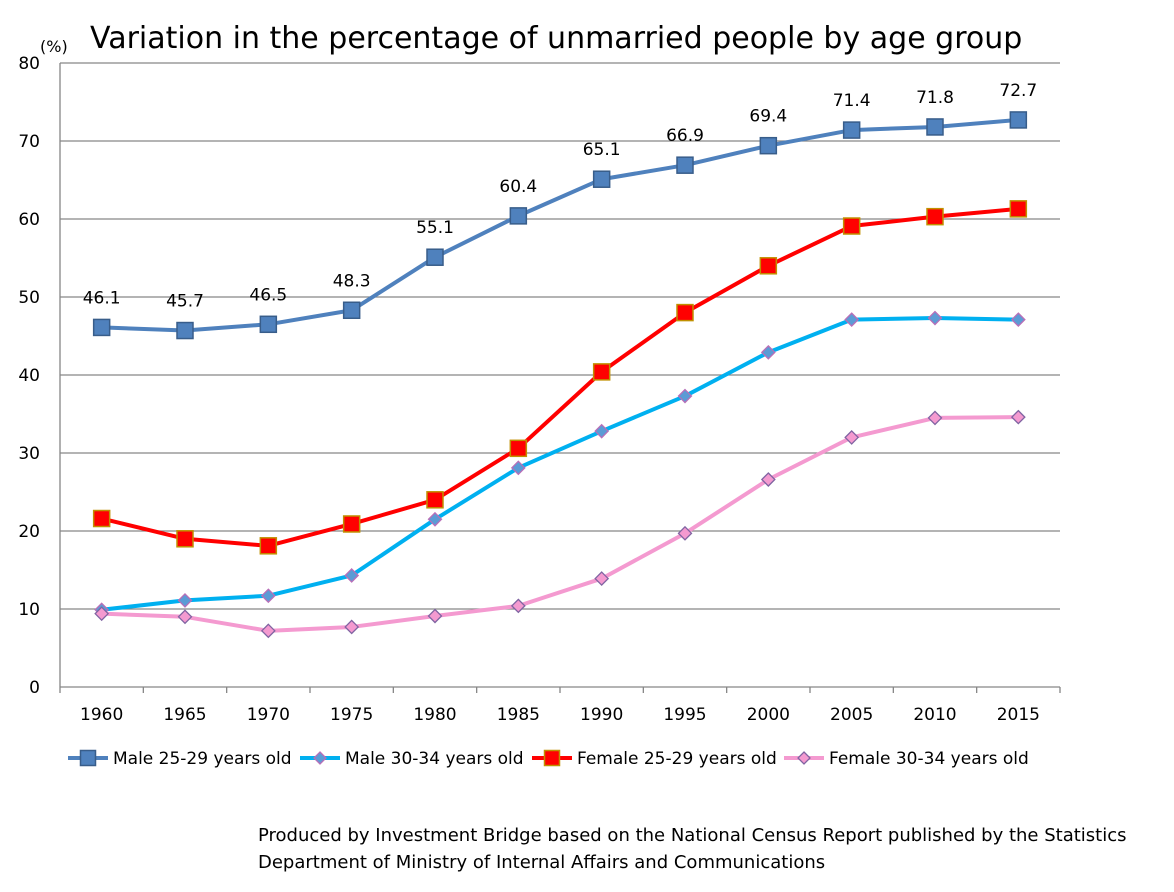 The width and height of the screenshot is (1174, 892). Describe the element at coordinates (101, 715) in the screenshot. I see `x-tick-label-1960: 1960` at that location.